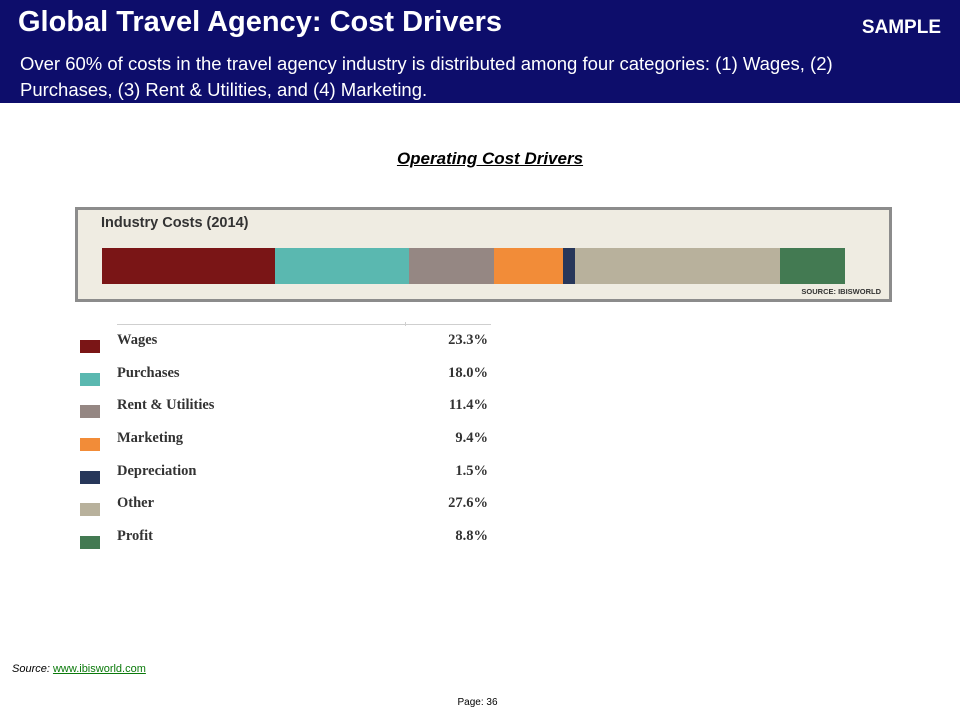  I want to click on legend-swatch-purchases, so click(90, 379).